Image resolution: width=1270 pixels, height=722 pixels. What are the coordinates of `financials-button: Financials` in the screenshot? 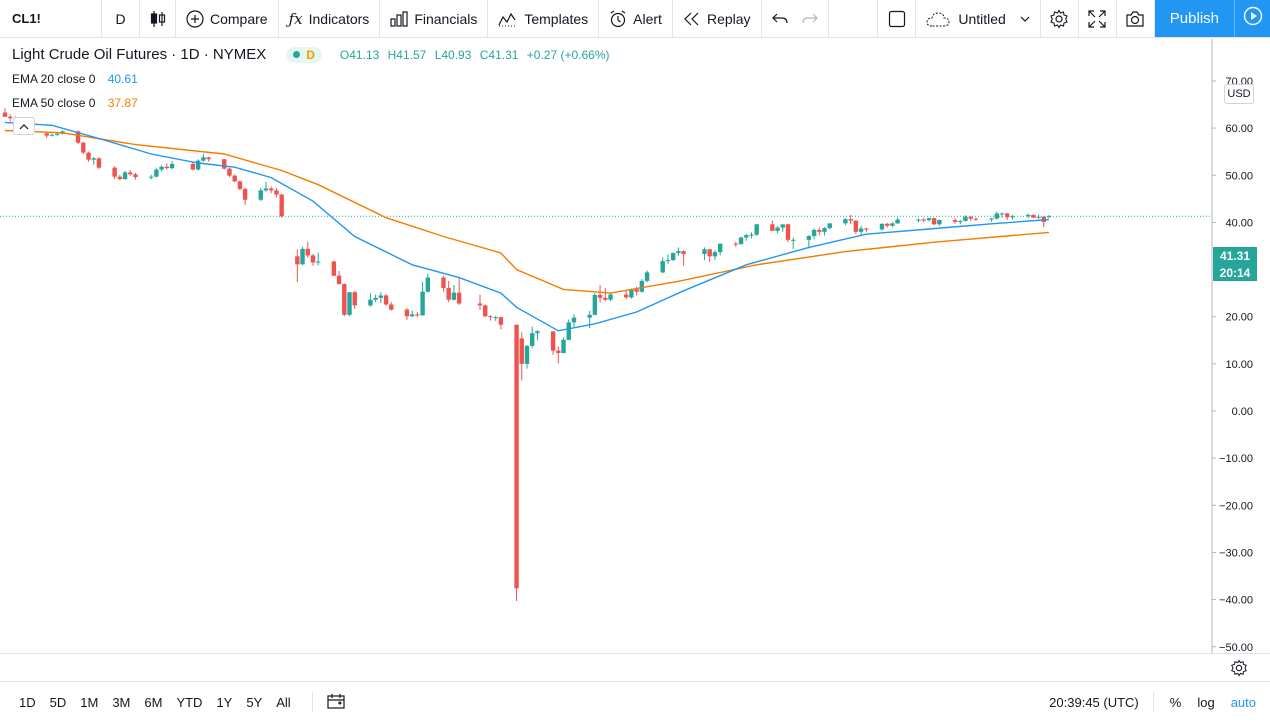 It's located at (434, 18).